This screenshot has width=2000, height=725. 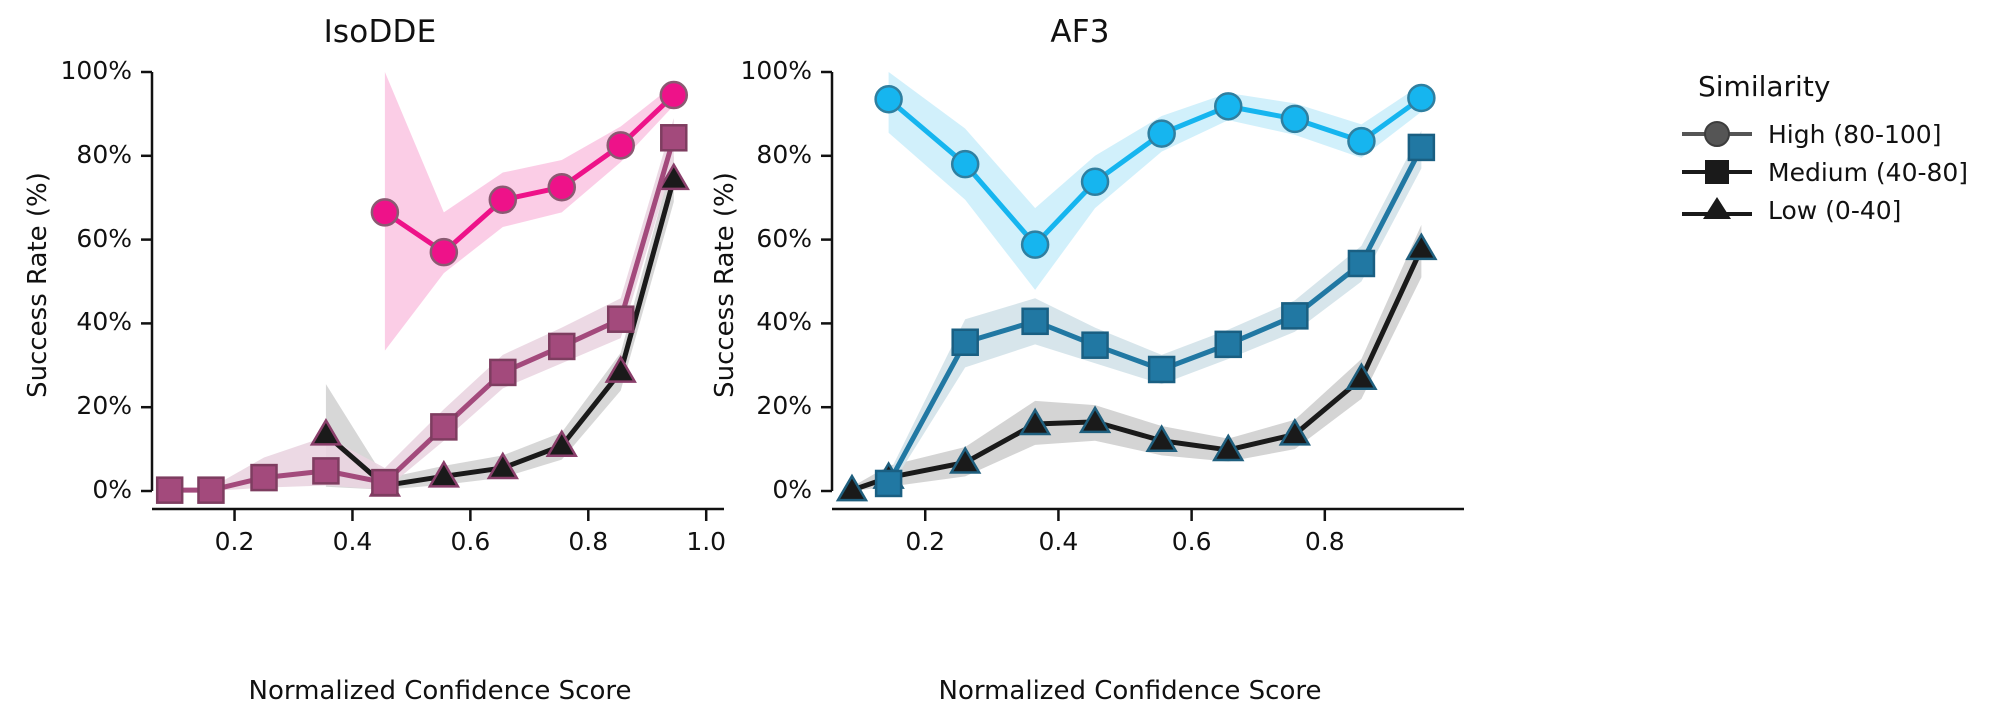 I want to click on legend: Similarity High (80-100] Medium (40-80], so click(x=1824, y=149).